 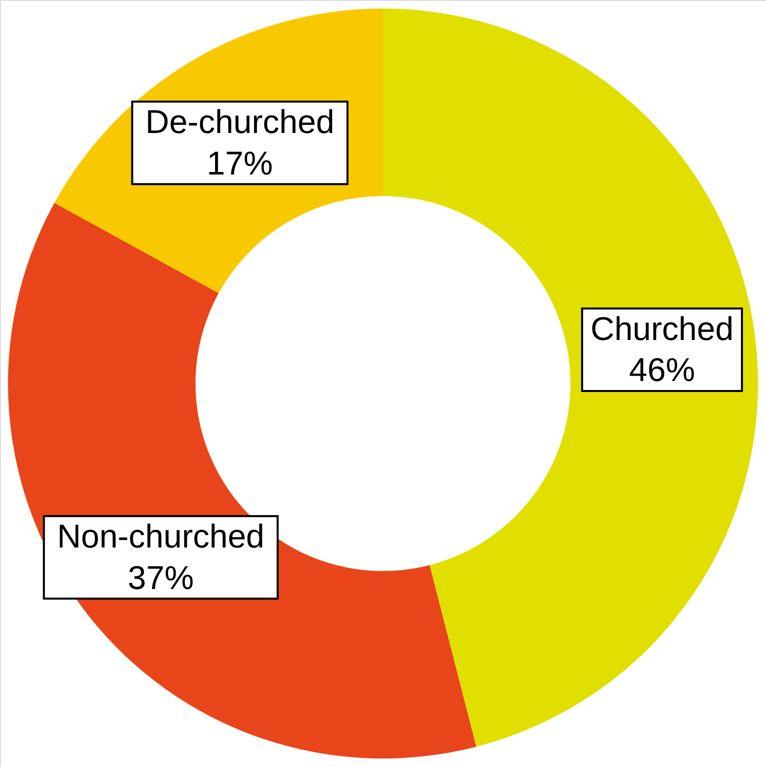 What do you see at coordinates (160, 536) in the screenshot?
I see `slice-label: Non-churched` at bounding box center [160, 536].